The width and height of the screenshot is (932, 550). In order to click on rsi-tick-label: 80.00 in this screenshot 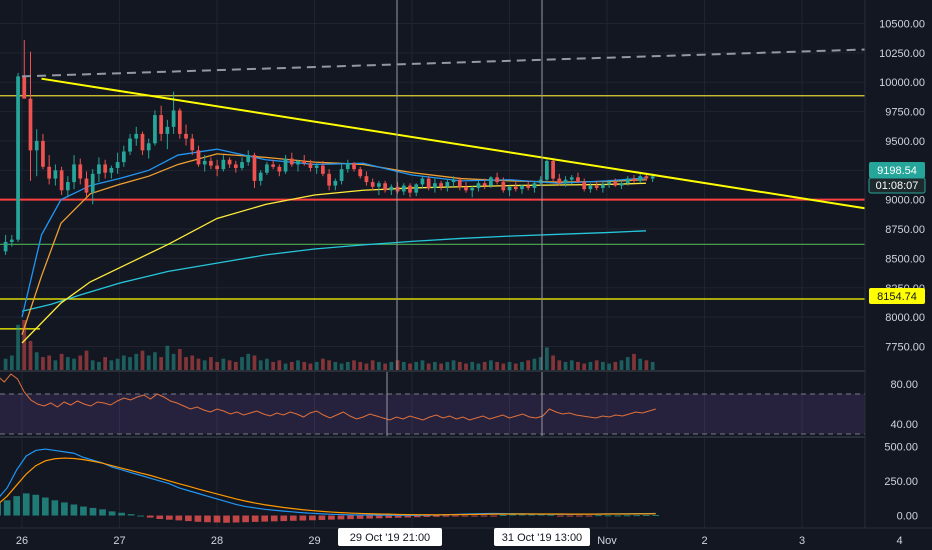, I will do `click(904, 385)`.